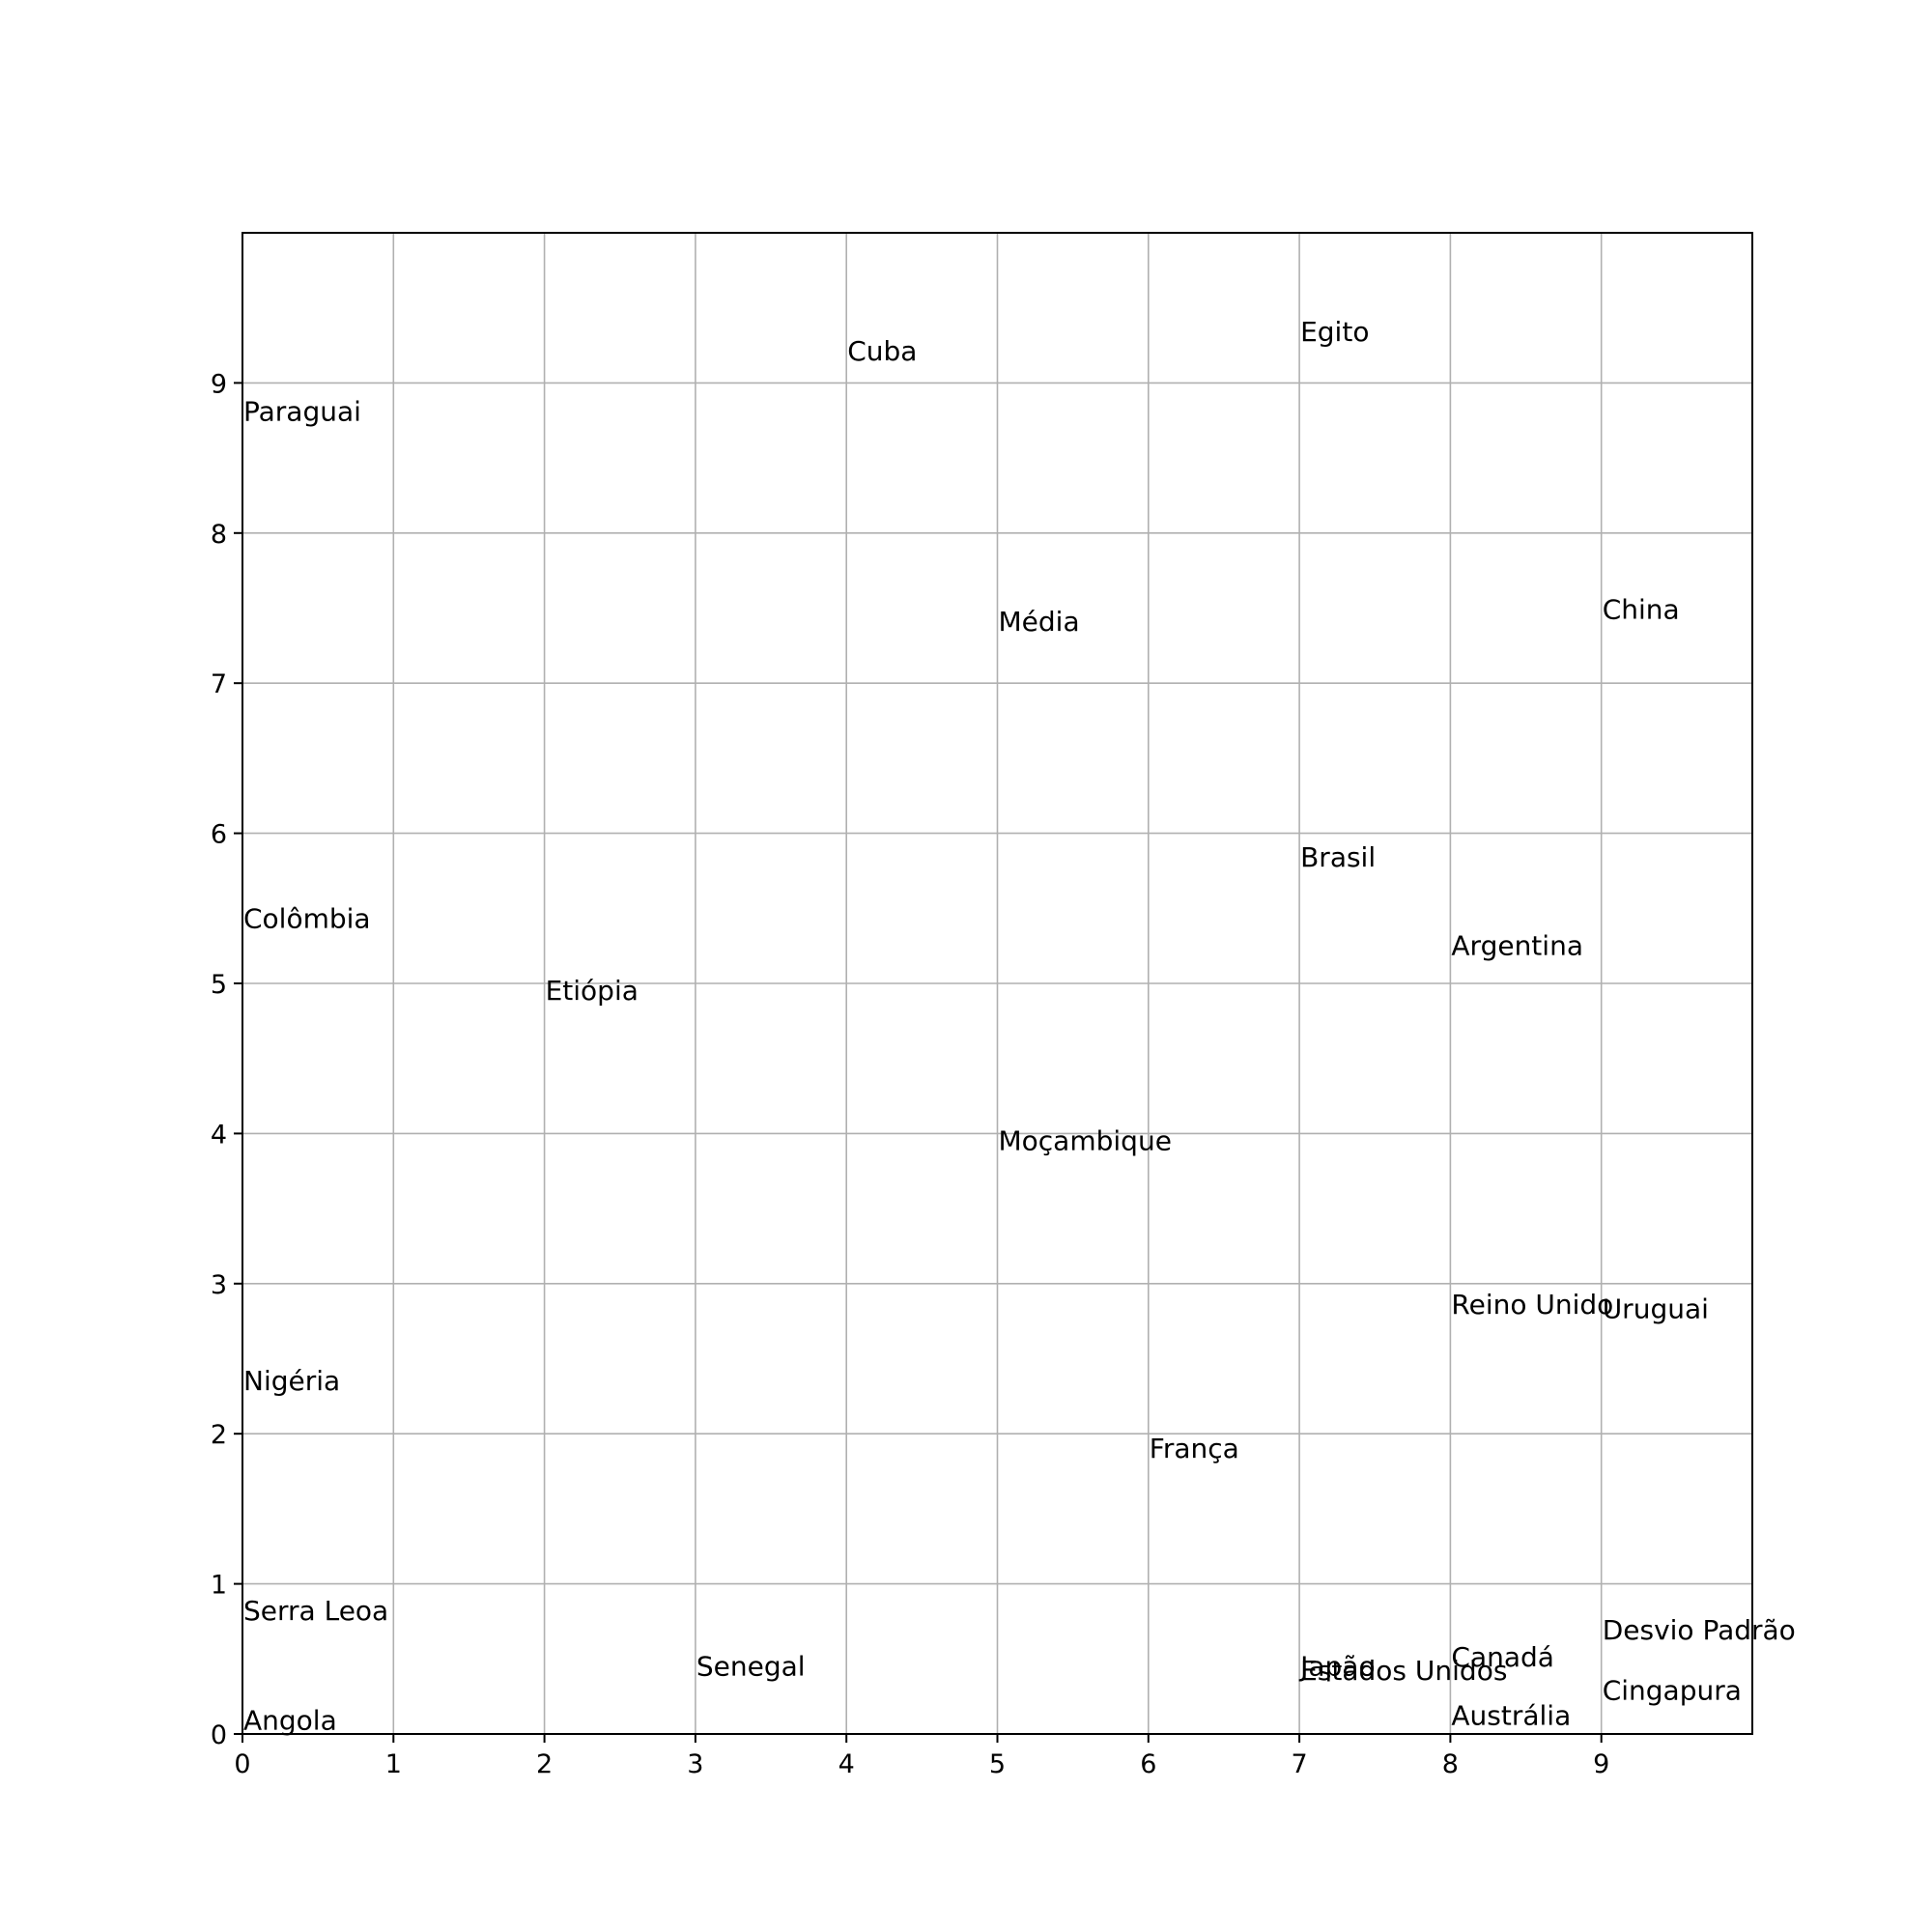  What do you see at coordinates (219, 684) in the screenshot?
I see `y-tick-label: 7` at bounding box center [219, 684].